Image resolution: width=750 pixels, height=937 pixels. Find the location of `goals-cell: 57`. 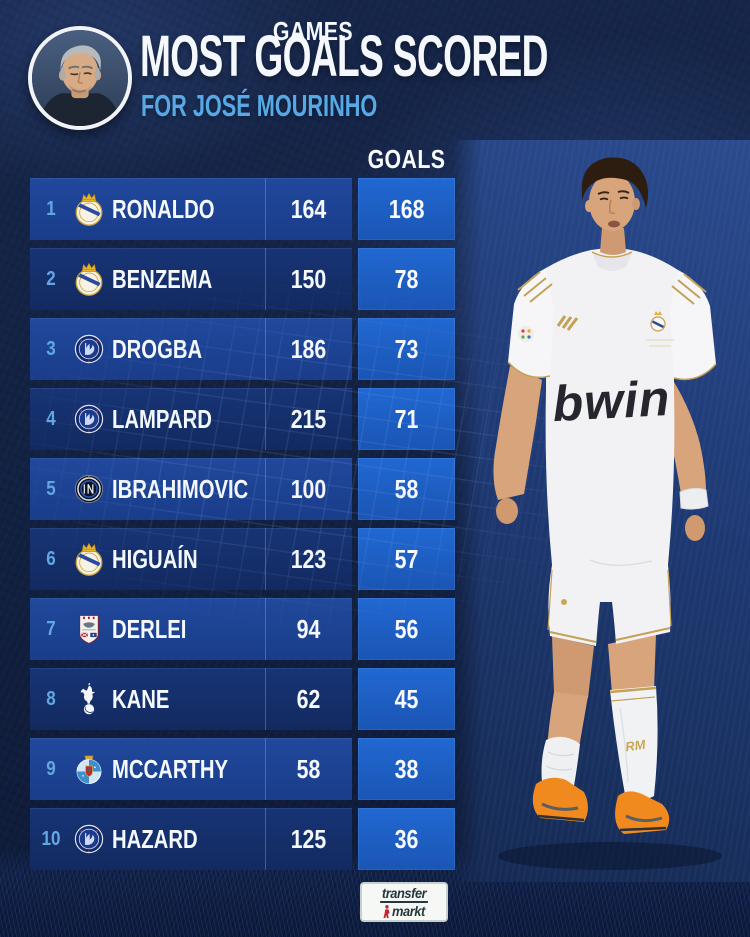

goals-cell: 57 is located at coordinates (406, 559).